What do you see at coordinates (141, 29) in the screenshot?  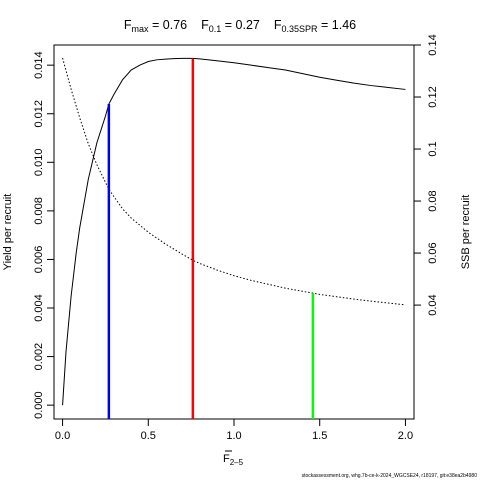 I see `title-fmax-sub: max` at bounding box center [141, 29].